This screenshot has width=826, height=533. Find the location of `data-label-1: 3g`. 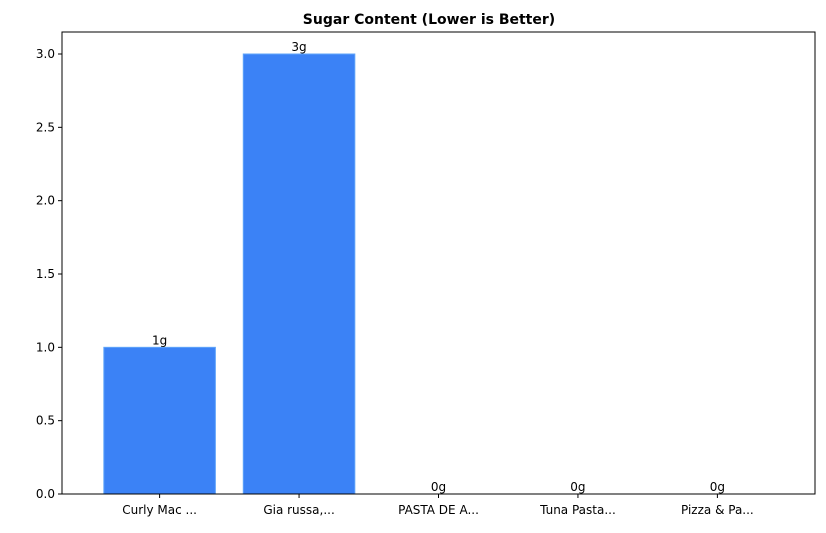

data-label-1: 3g is located at coordinates (298, 47).